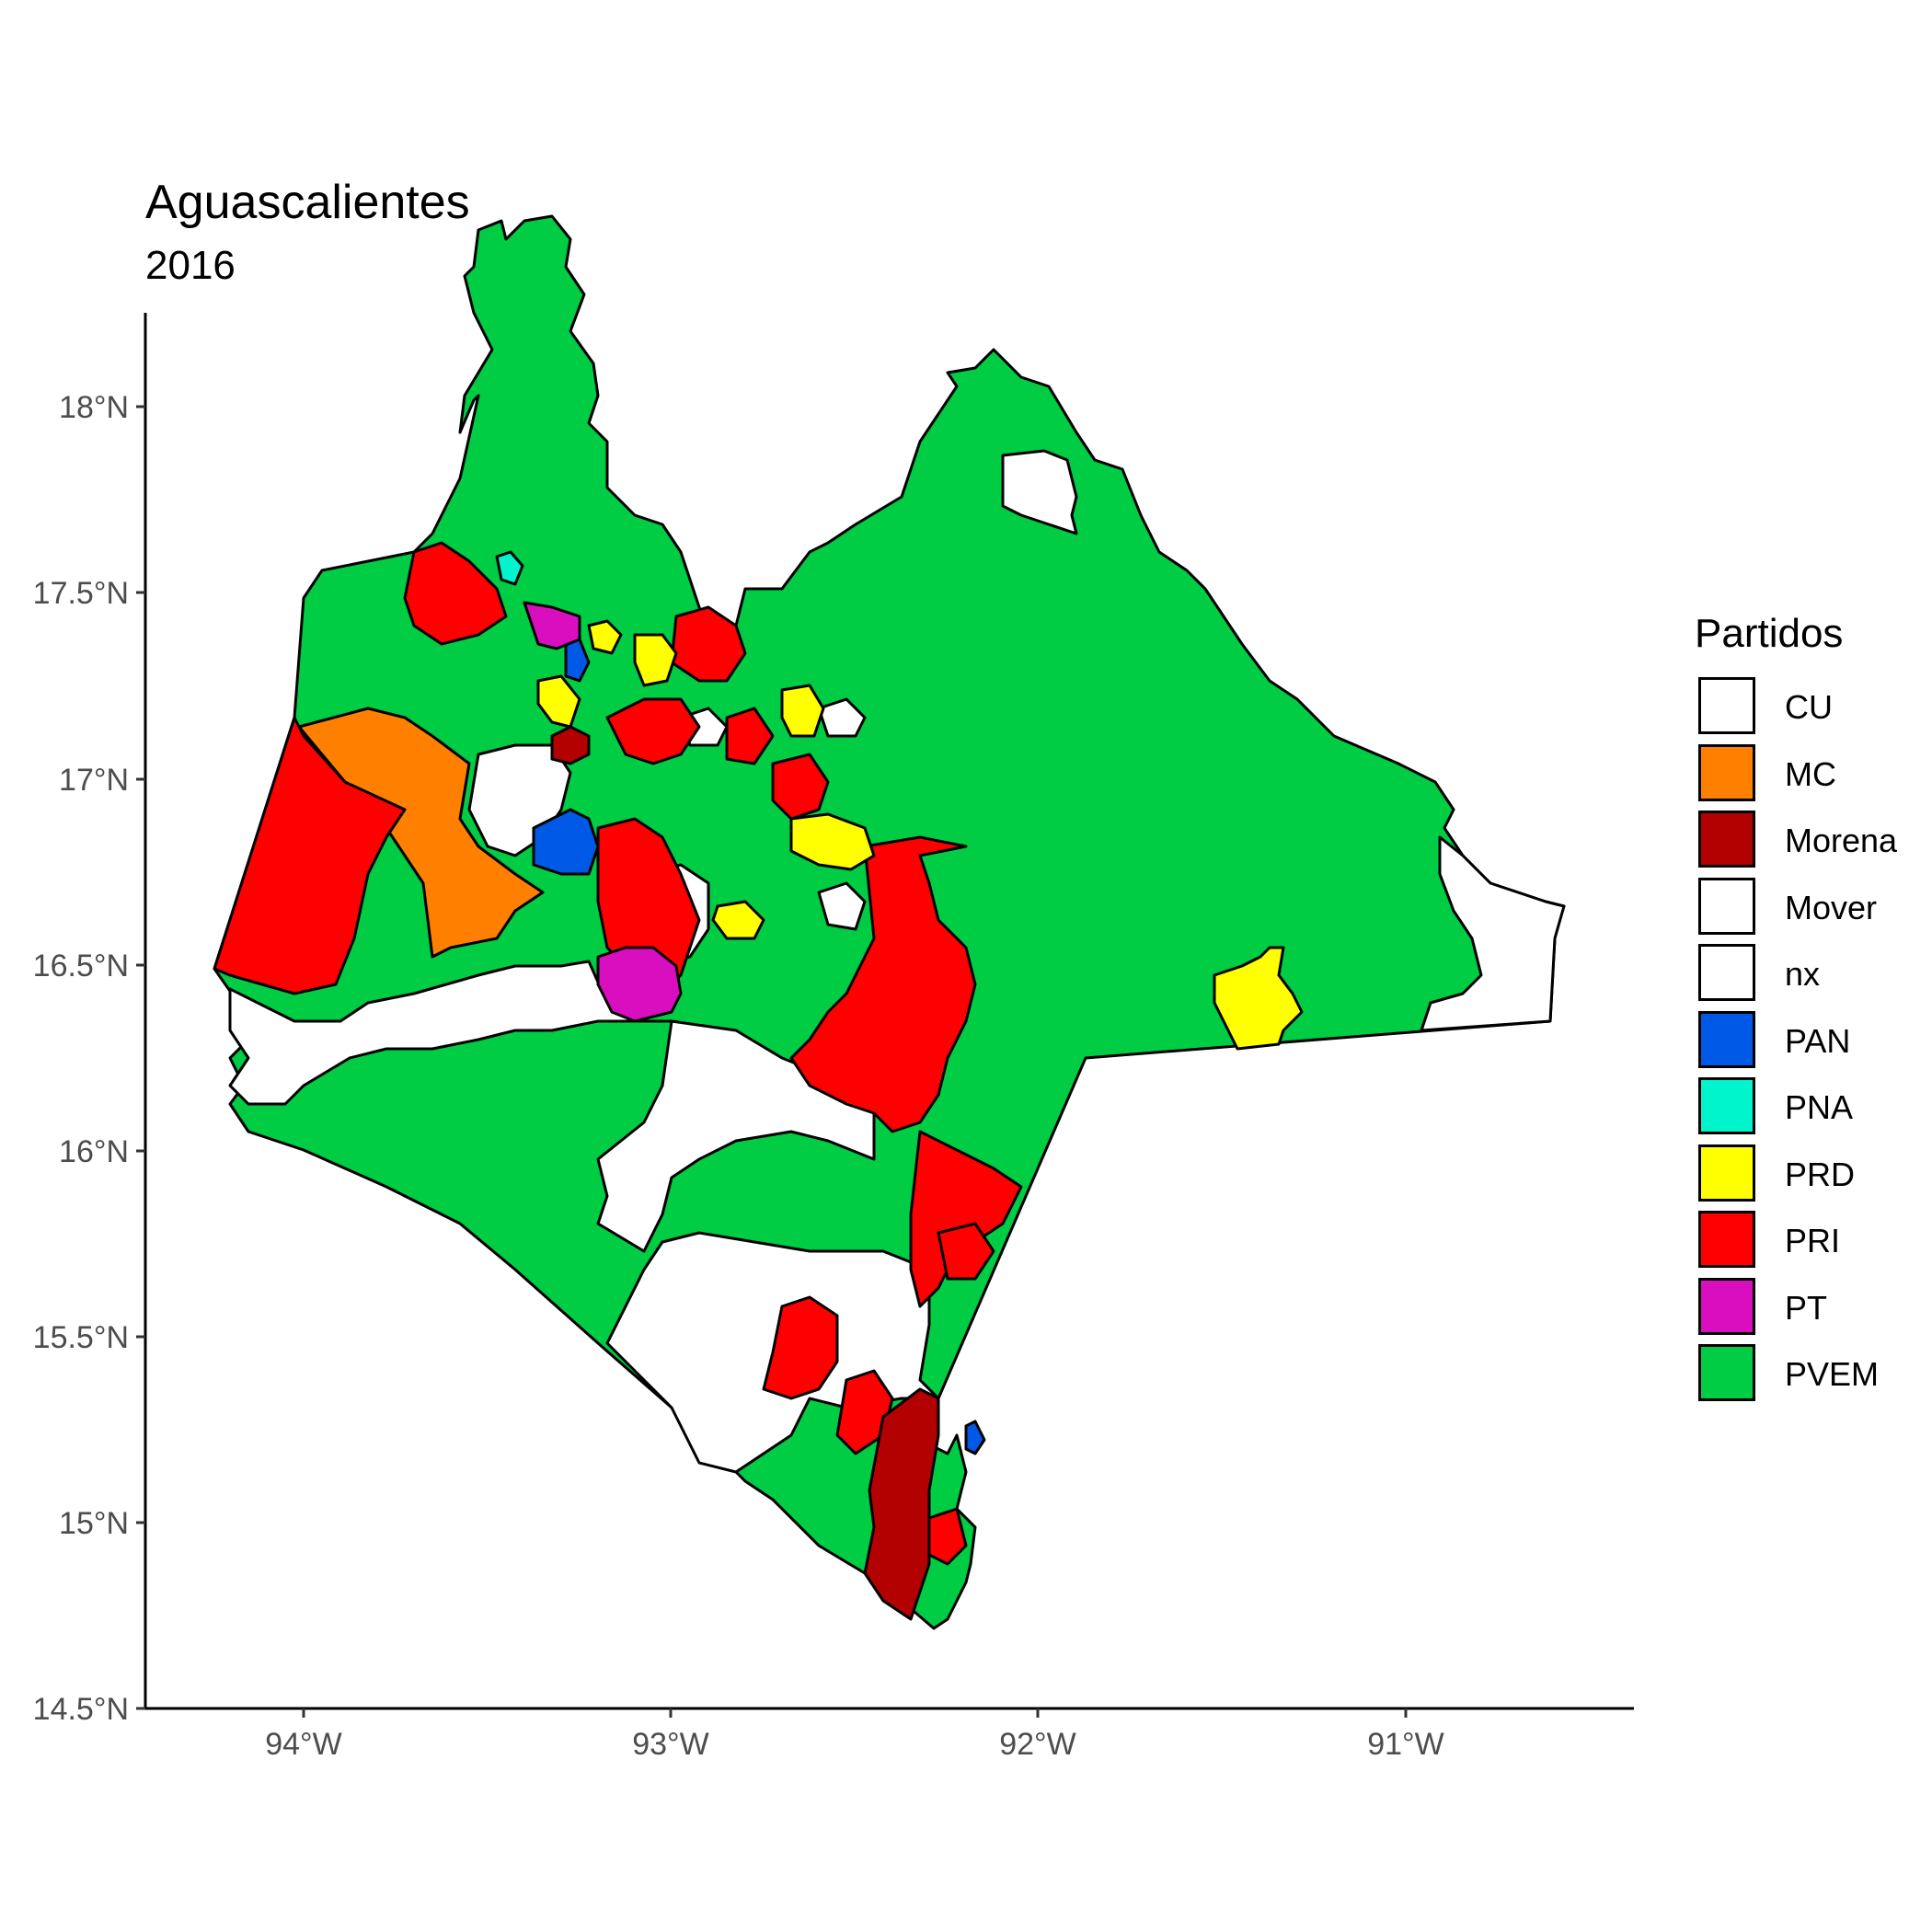  Describe the element at coordinates (1405, 1744) in the screenshot. I see `x-tick-label: 91°W` at that location.